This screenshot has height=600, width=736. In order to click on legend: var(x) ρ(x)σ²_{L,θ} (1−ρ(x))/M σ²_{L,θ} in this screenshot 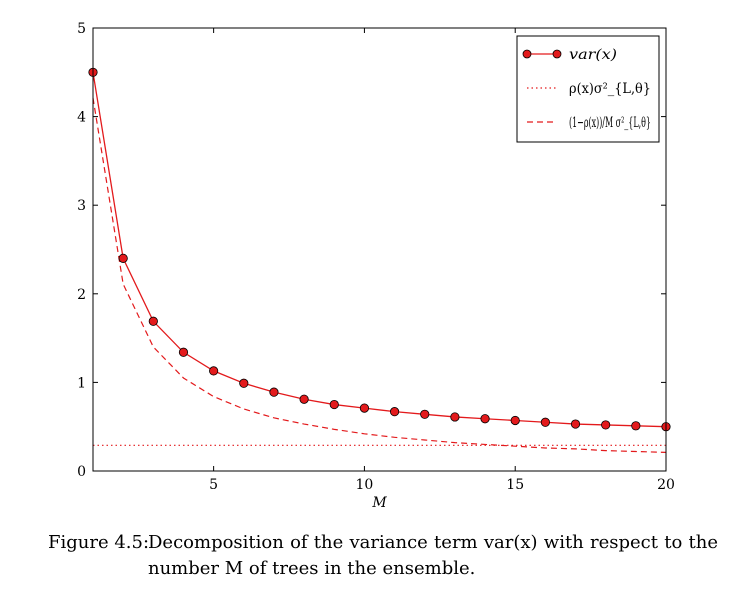, I will do `click(588, 89)`.